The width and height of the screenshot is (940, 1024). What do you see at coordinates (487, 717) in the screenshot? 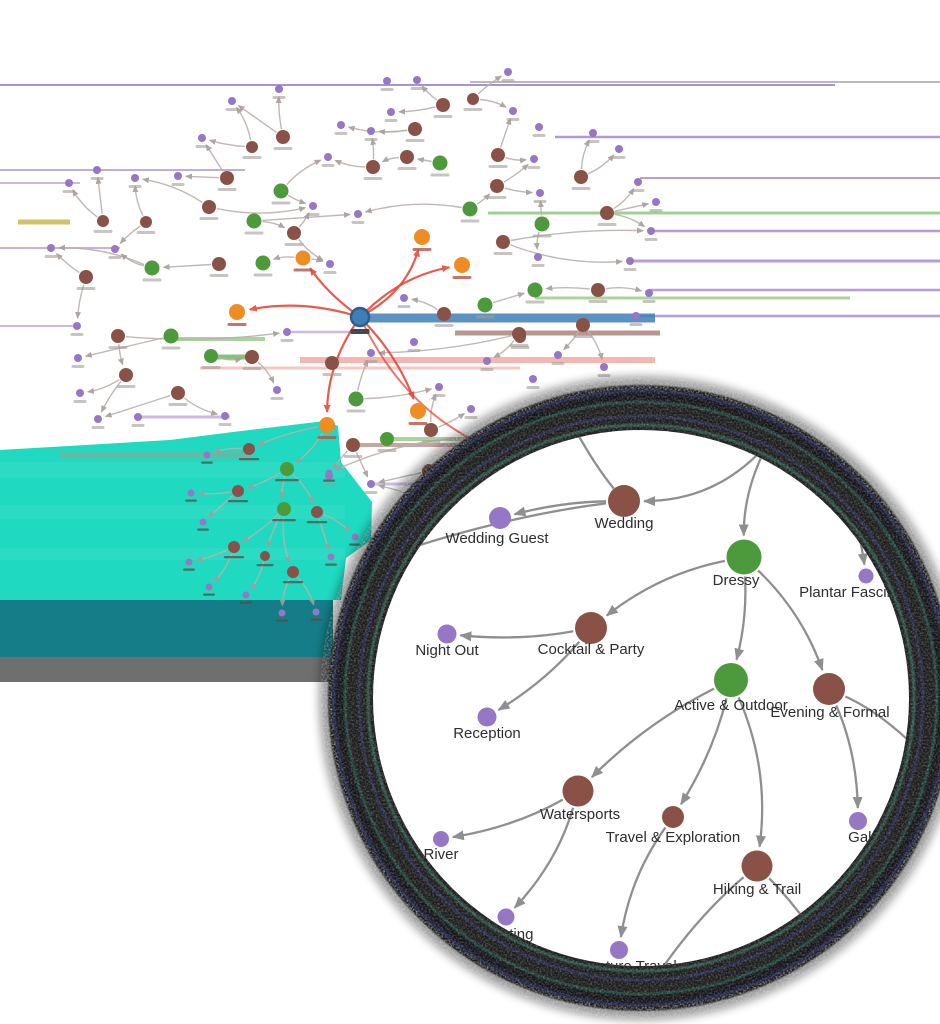
I see `lens-node-reception` at bounding box center [487, 717].